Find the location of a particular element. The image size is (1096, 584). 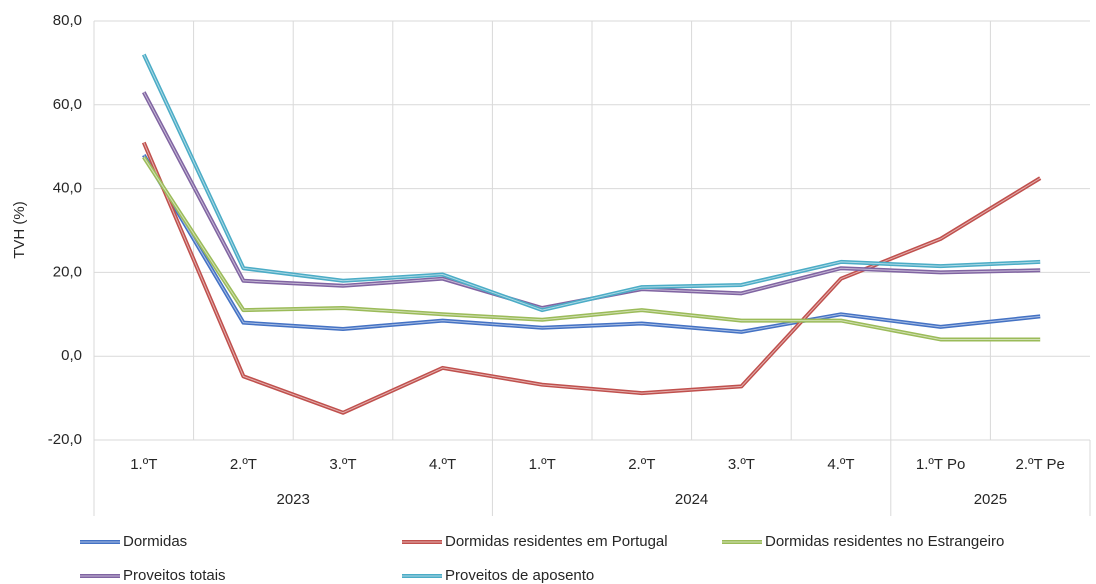

y-tick-label: 40,0 is located at coordinates (67, 188).